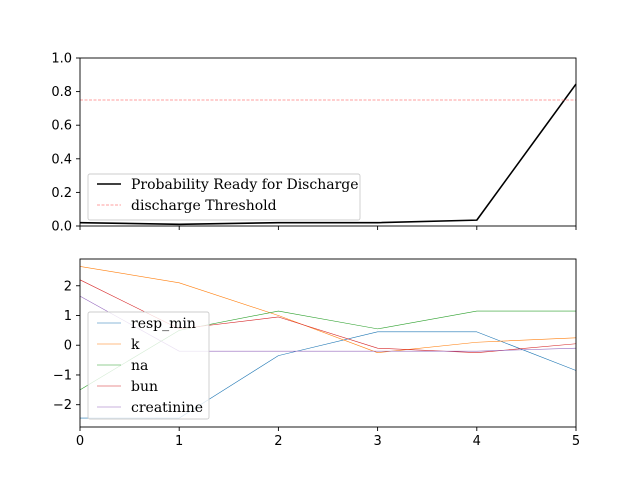 The width and height of the screenshot is (640, 480). What do you see at coordinates (377, 441) in the screenshot?
I see `x-tick-label: 3` at bounding box center [377, 441].